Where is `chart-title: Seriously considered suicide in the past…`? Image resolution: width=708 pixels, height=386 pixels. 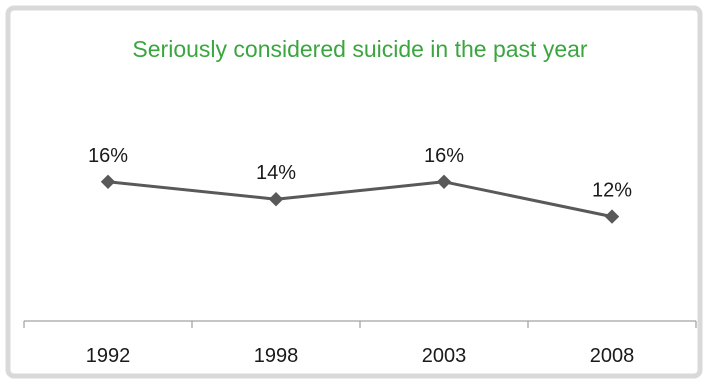 chart-title: Seriously considered suicide in the past… is located at coordinates (359, 49).